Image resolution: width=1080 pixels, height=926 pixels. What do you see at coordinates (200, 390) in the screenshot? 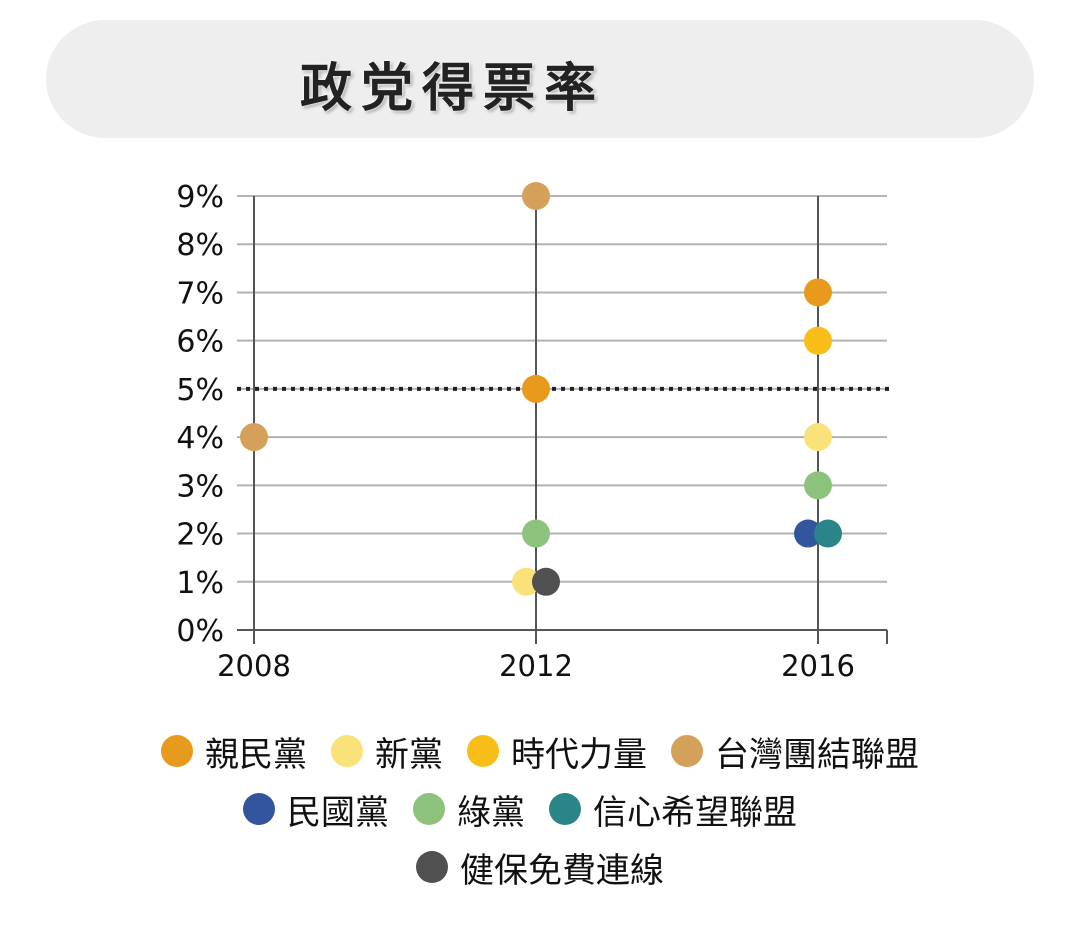
I see `y-tick-label: 5%` at bounding box center [200, 390].